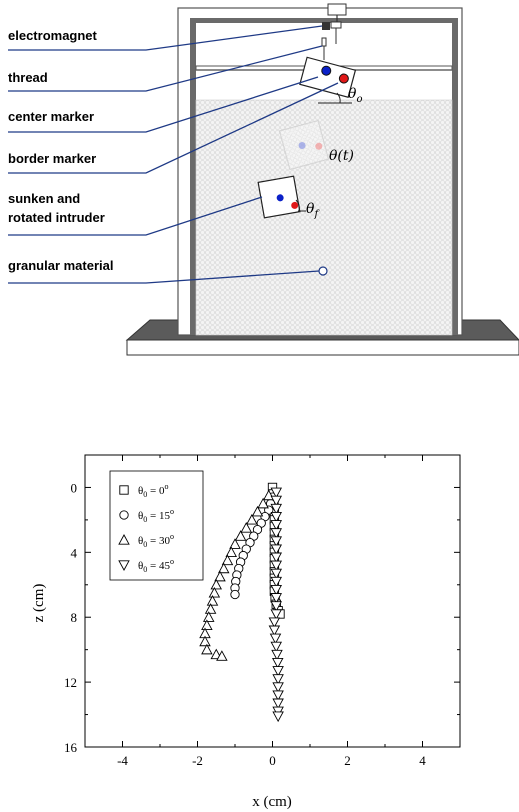 The width and height of the screenshot is (519, 812). I want to click on label-sunken-1: sunken and, so click(44, 198).